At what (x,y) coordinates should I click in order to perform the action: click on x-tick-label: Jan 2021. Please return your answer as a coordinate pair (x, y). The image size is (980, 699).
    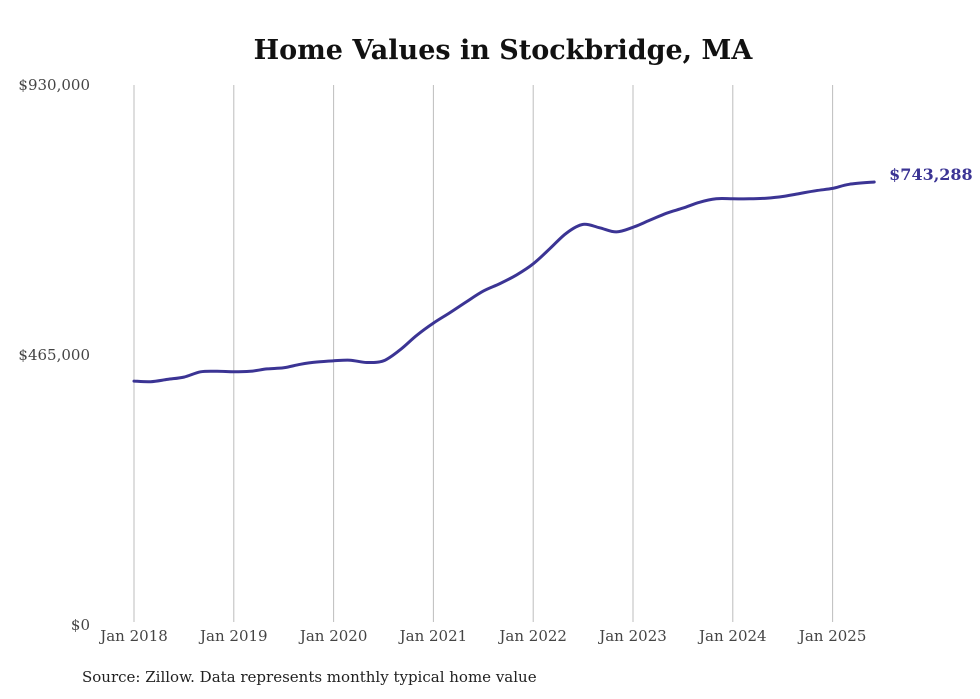
    Looking at the image, I should click on (433, 636).